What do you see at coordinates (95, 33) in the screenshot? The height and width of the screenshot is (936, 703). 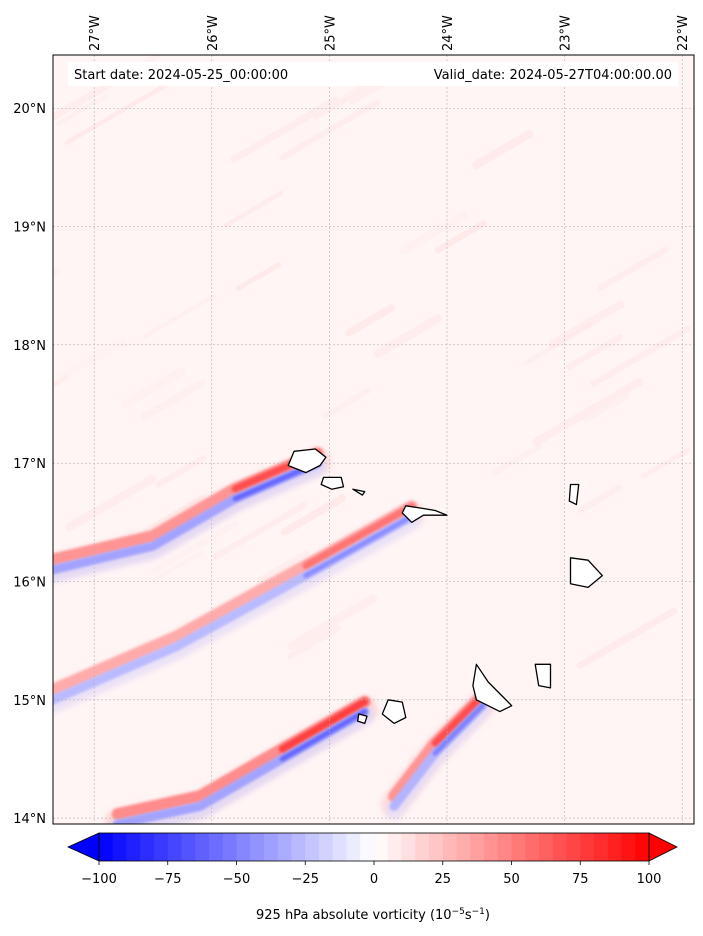 I see `x-tick-label: 27°W` at bounding box center [95, 33].